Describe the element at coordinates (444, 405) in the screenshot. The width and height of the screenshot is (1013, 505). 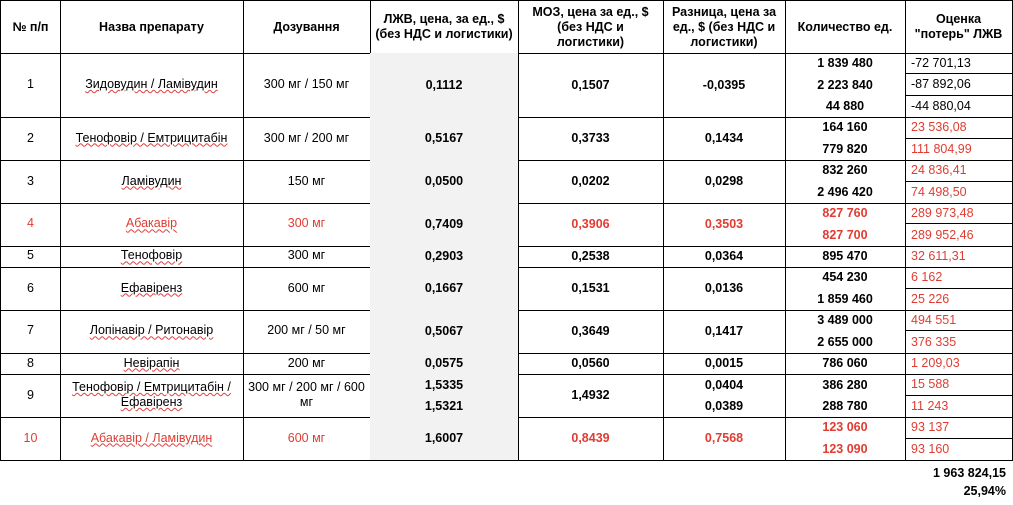
I see `lzhv-value: 1,5321` at that location.